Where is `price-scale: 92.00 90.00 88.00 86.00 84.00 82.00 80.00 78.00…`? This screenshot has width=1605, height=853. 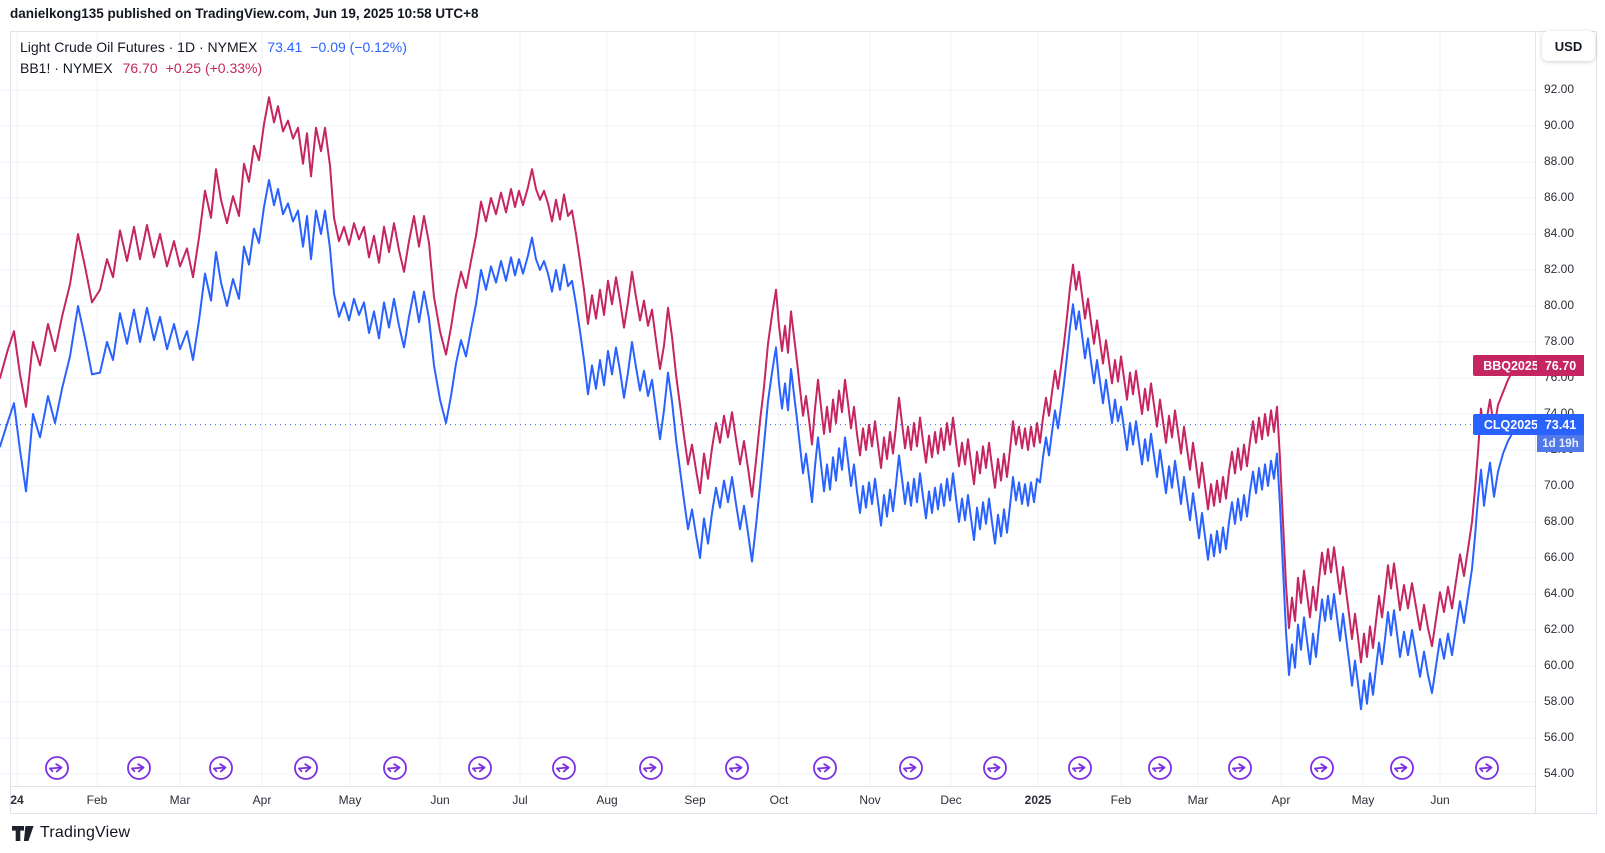 price-scale: 92.00 90.00 88.00 86.00 84.00 82.00 80.00 78.00… is located at coordinates (1570, 408).